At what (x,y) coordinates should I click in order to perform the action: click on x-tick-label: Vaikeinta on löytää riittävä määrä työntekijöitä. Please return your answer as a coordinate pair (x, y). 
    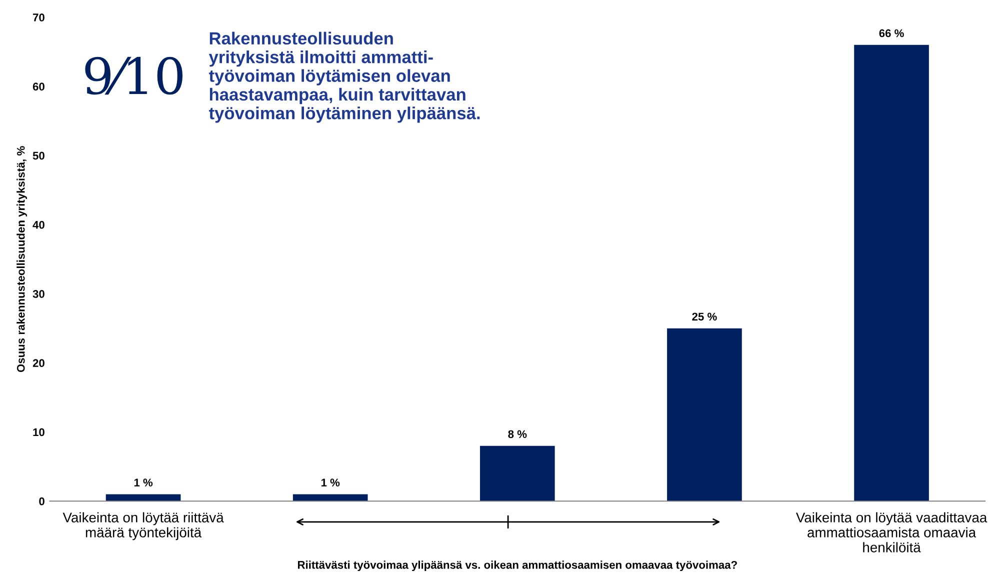
    Looking at the image, I should click on (143, 526).